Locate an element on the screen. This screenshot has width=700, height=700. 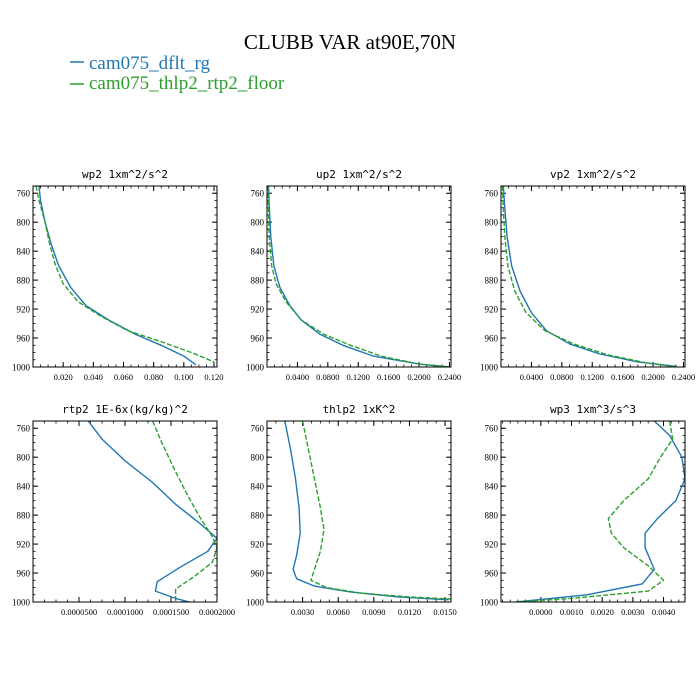
x-tick-label: 0.0000500 is located at coordinates (79, 612).